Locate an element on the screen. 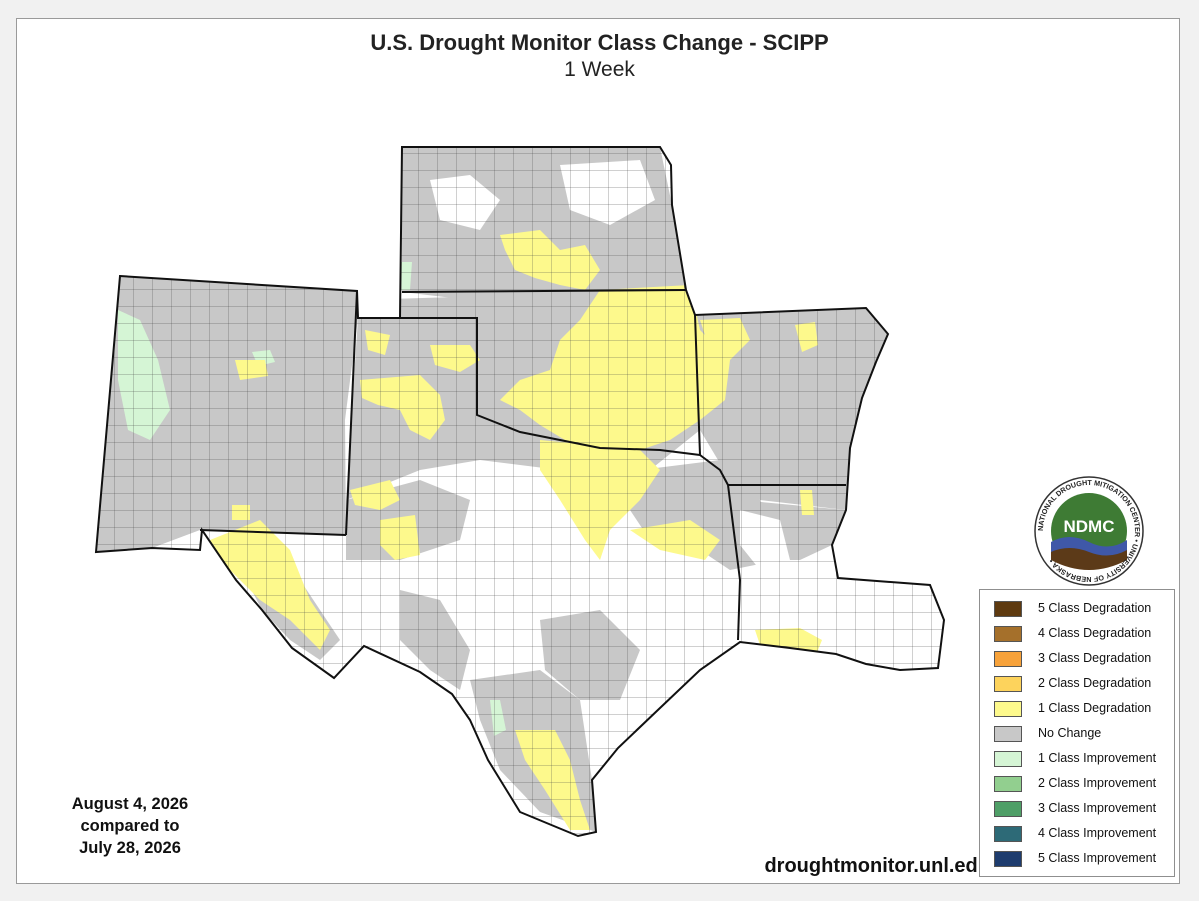  legend-label: 1 Class Degradation is located at coordinates (1095, 708).